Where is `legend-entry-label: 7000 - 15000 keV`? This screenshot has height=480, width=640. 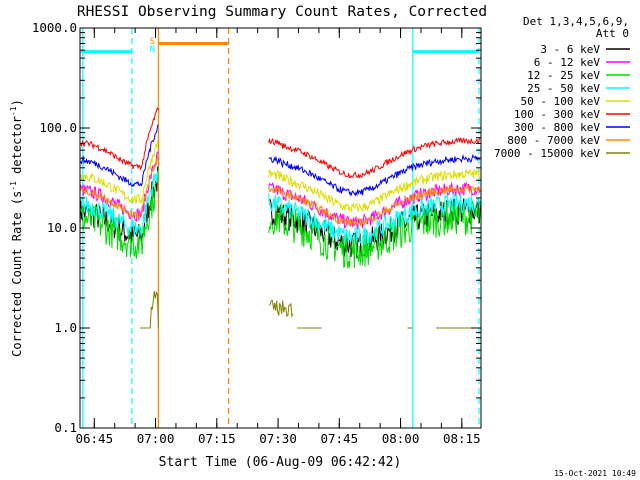
legend-entry-label: 7000 - 15000 keV is located at coordinates (547, 153).